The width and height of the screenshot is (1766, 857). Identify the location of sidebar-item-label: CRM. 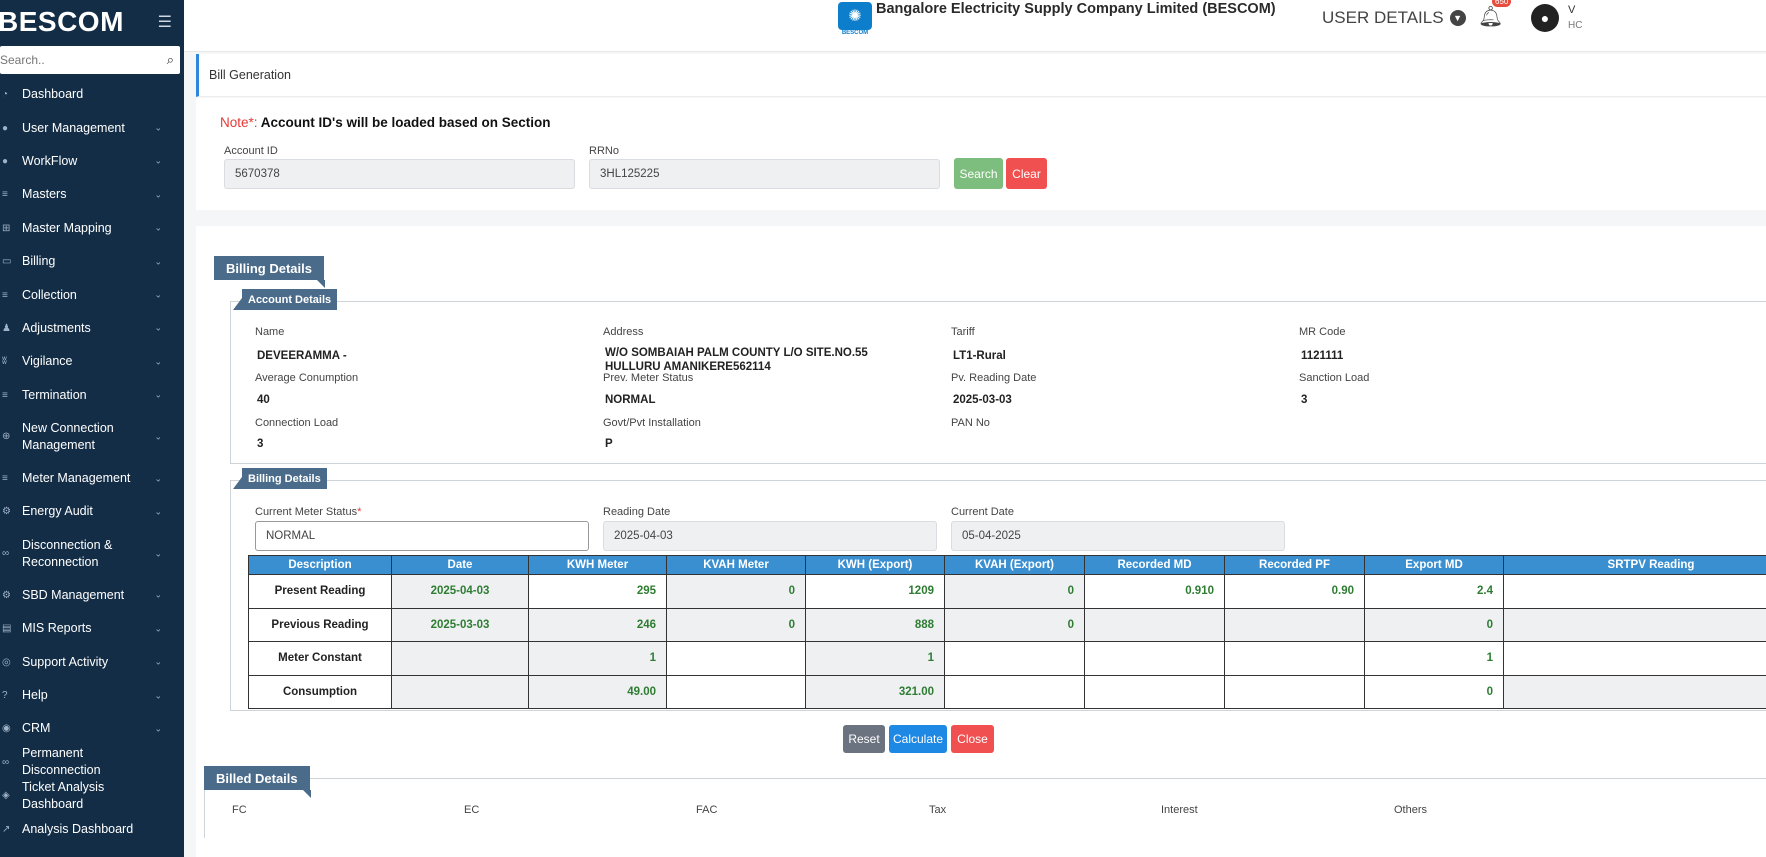
(36, 728).